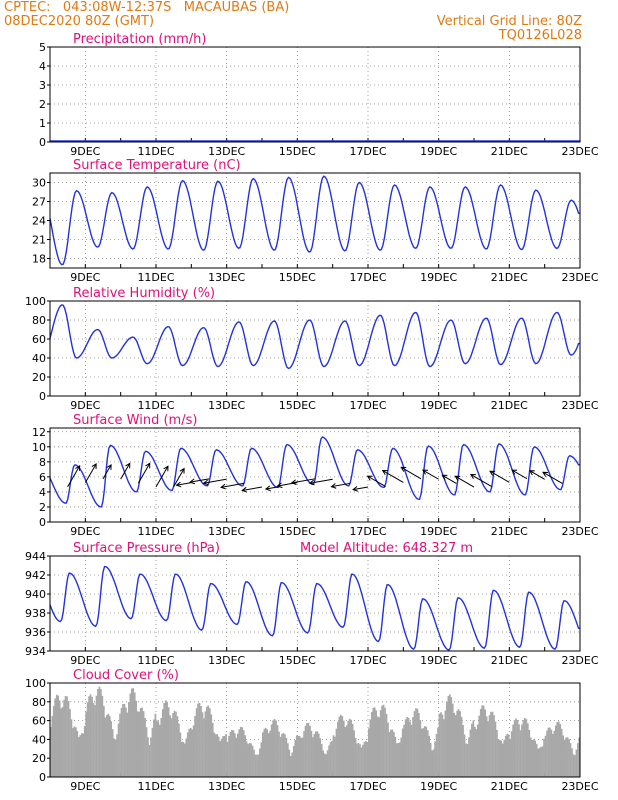  I want to click on panel-title: Surface Wind (m/s), so click(135, 420).